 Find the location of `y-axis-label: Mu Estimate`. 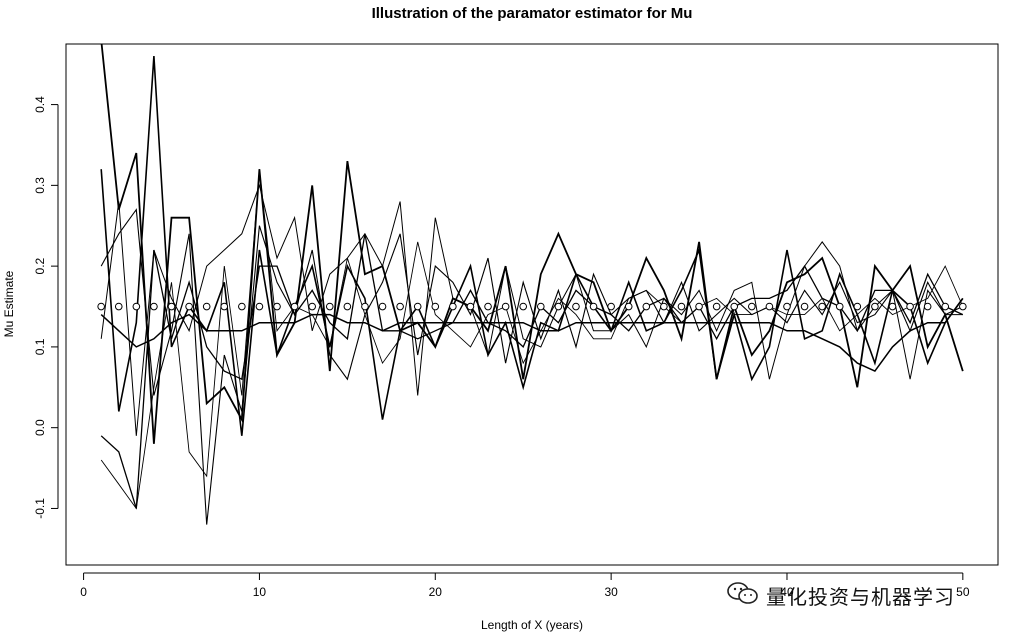

y-axis-label: Mu Estimate is located at coordinates (9, 303).